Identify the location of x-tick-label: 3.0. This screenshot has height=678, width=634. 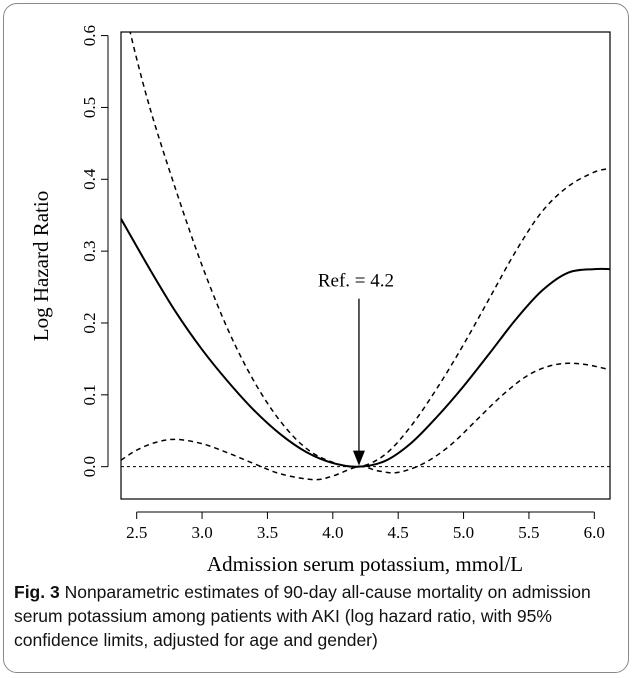
(201, 532).